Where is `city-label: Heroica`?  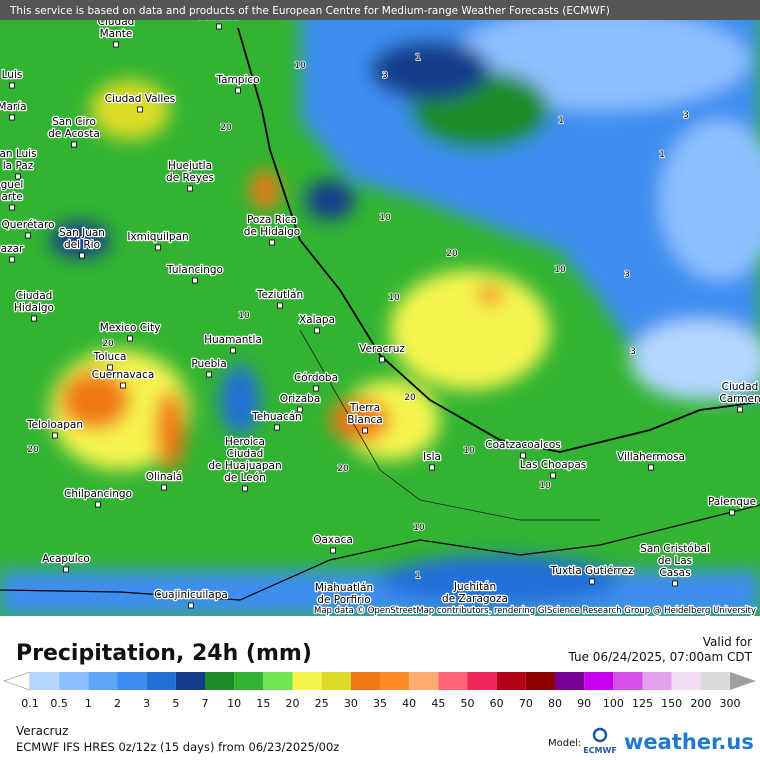 city-label: Heroica is located at coordinates (245, 442).